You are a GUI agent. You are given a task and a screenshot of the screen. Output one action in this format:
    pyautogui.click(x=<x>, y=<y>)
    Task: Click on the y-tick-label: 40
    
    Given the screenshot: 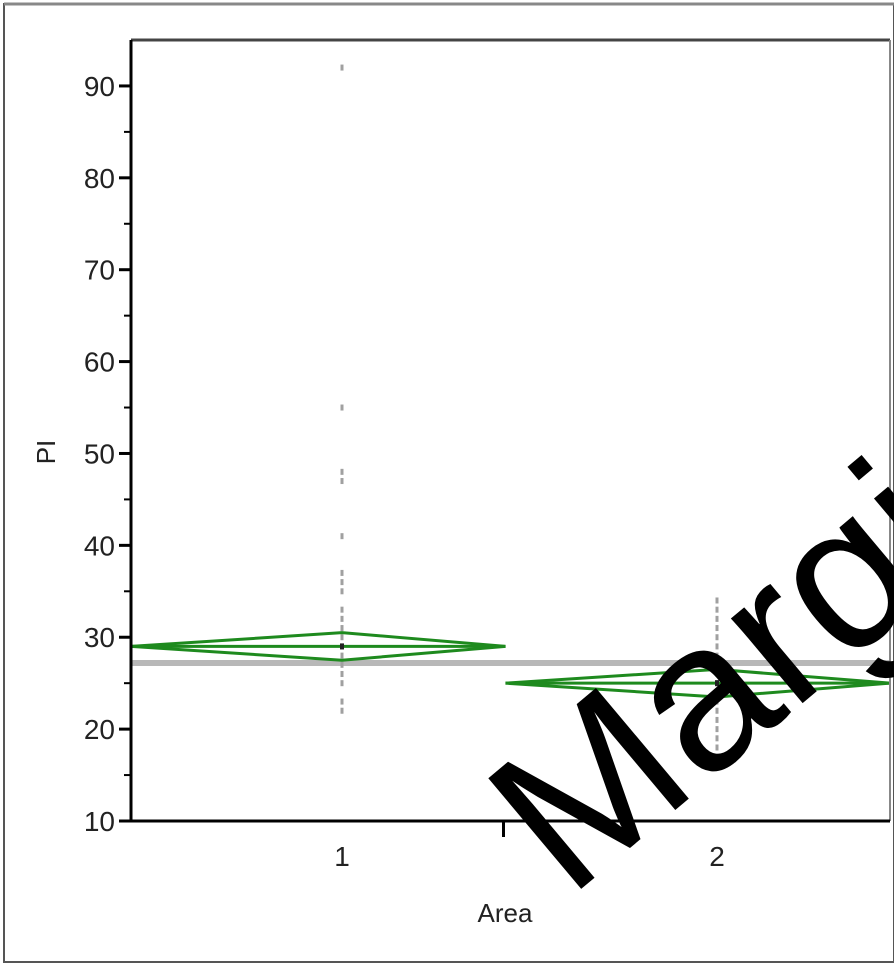 What is the action you would take?
    pyautogui.click(x=99, y=545)
    